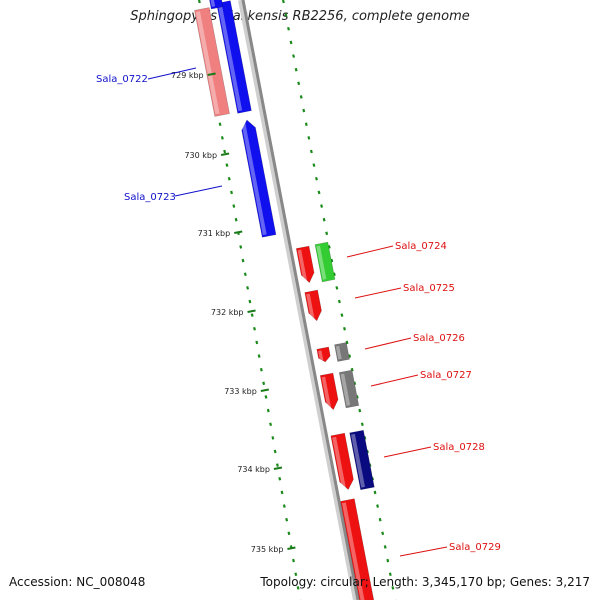 Image resolution: width=600 pixels, height=600 pixels. Describe the element at coordinates (321, 355) in the screenshot. I see `gene-bar-0726-rev-highlight` at that location.